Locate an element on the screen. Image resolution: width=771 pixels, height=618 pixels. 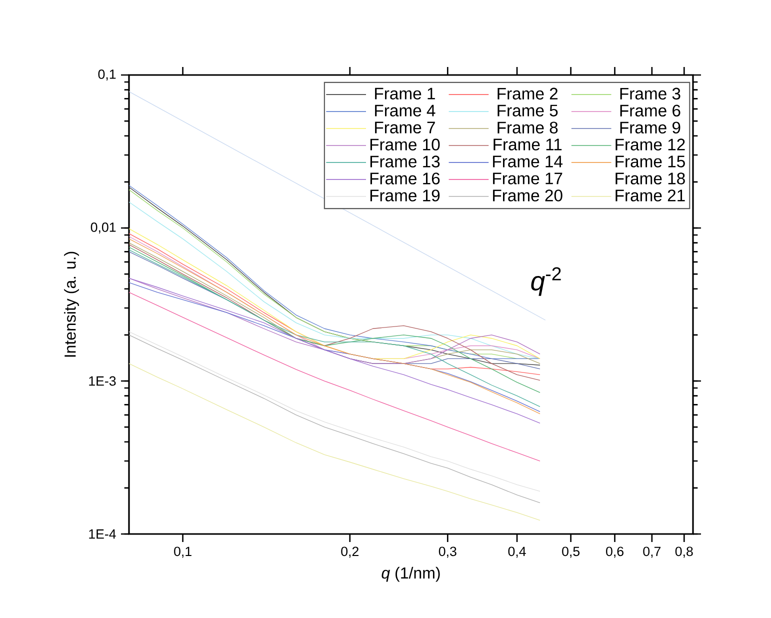
x-tick-label: 0,8 is located at coordinates (684, 552).